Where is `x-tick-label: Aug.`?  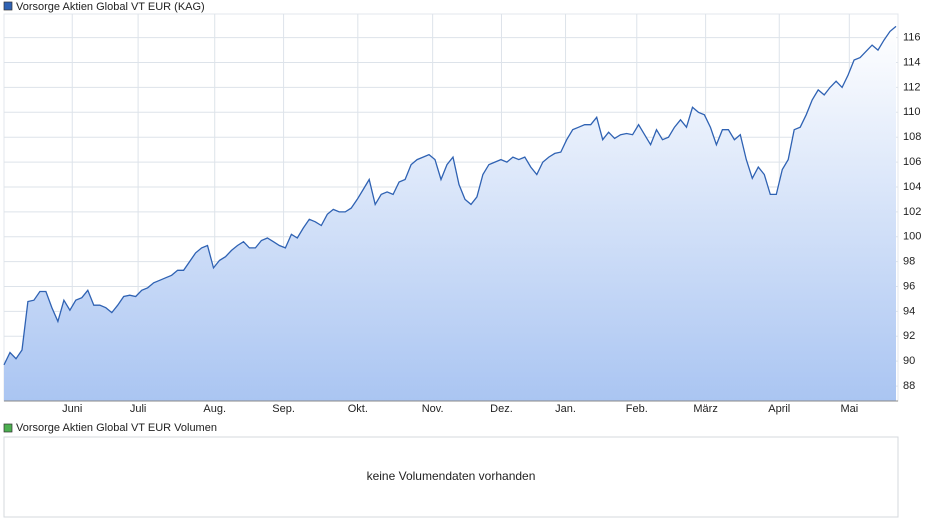
x-tick-label: Aug. is located at coordinates (214, 409).